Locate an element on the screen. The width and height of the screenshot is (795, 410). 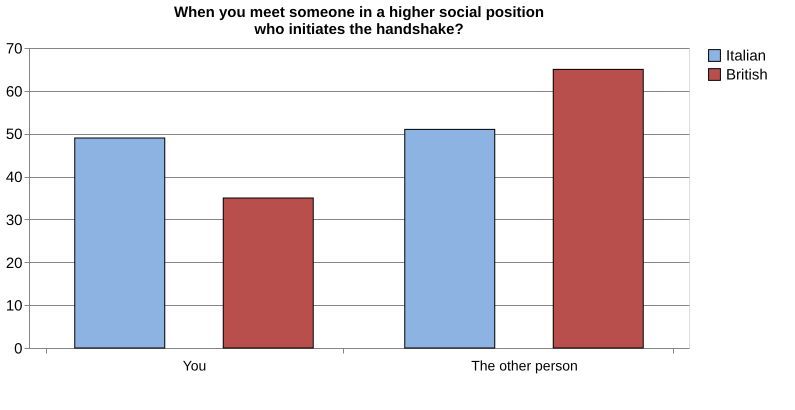
y-tick-label: 0 is located at coordinates (18, 349).